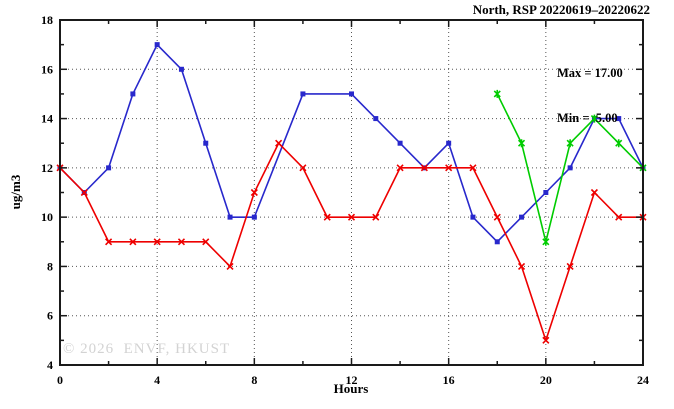 This screenshot has height=409, width=674. I want to click on x-tick-label: 24, so click(643, 380).